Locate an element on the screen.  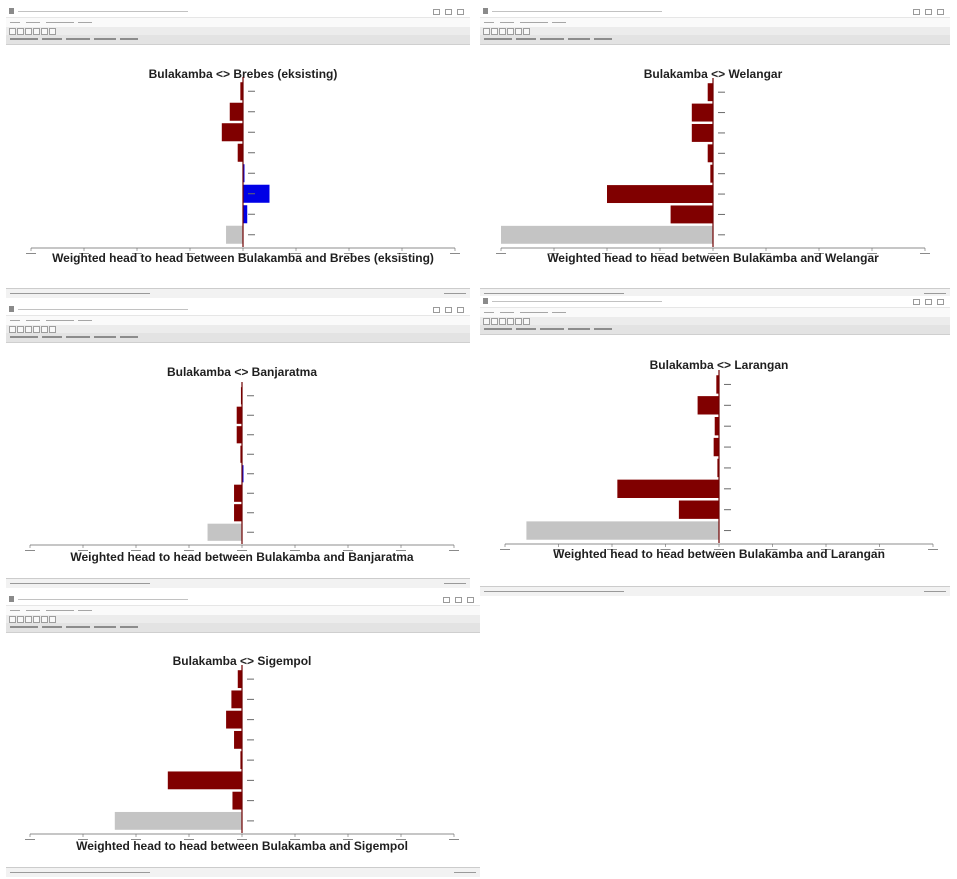
chart-title: Bulakamba <> Larangan is located at coordinates (719, 365).